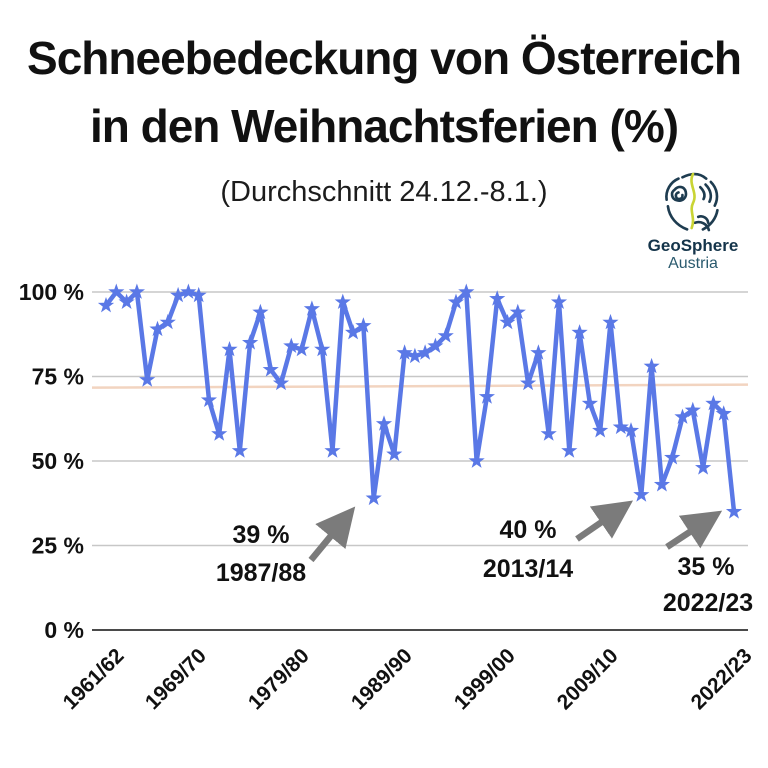  What do you see at coordinates (693, 263) in the screenshot?
I see `logo-country: Austria` at bounding box center [693, 263].